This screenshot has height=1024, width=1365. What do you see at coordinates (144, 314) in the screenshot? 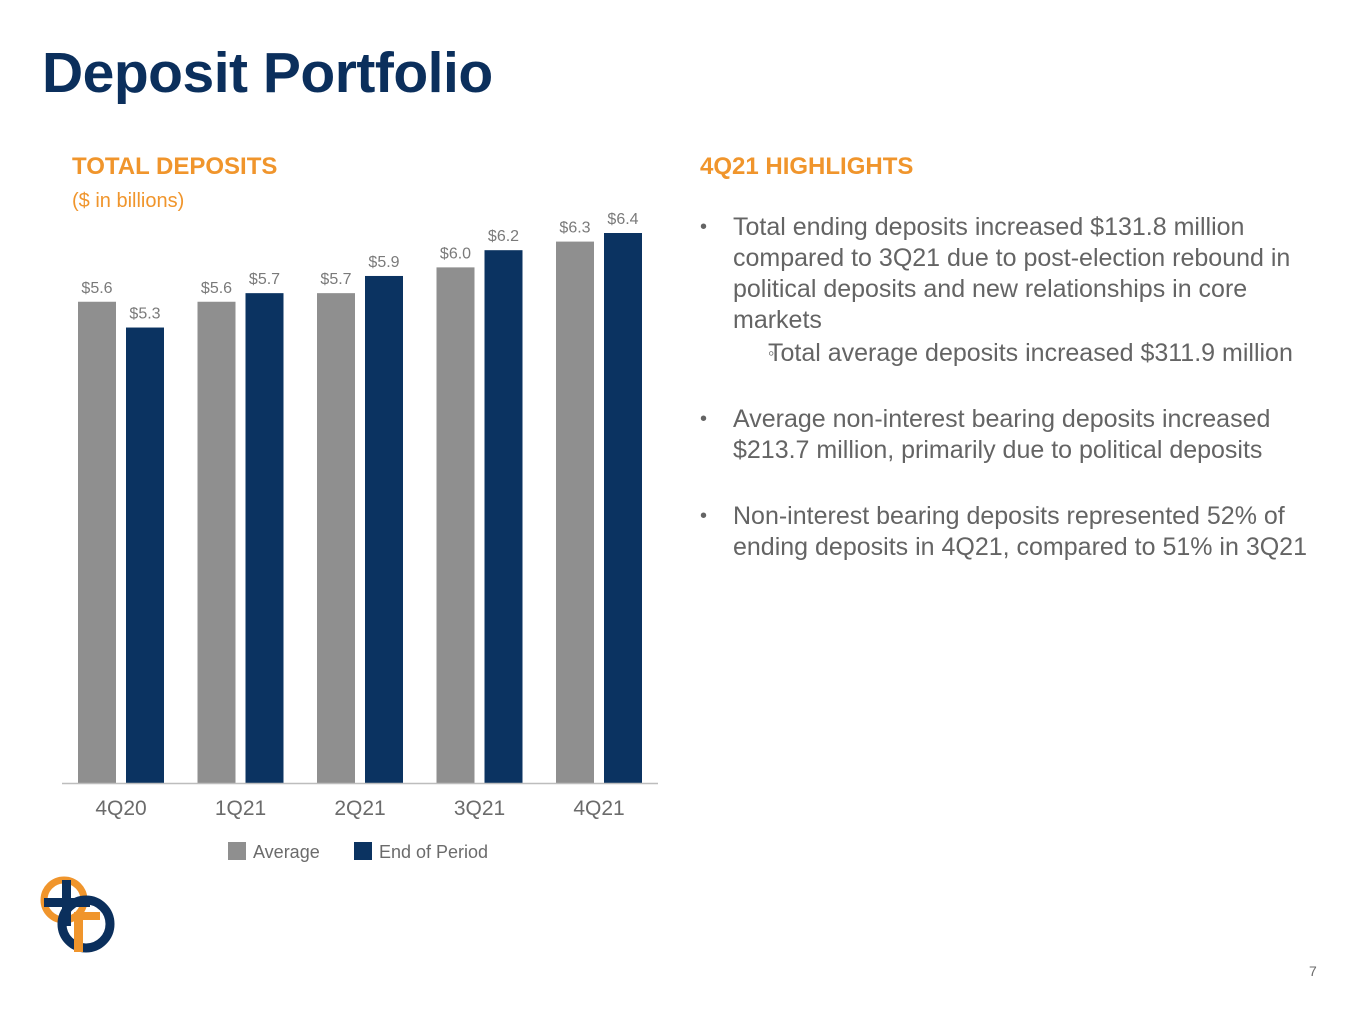
I see `data-label: $5.3` at bounding box center [144, 314].